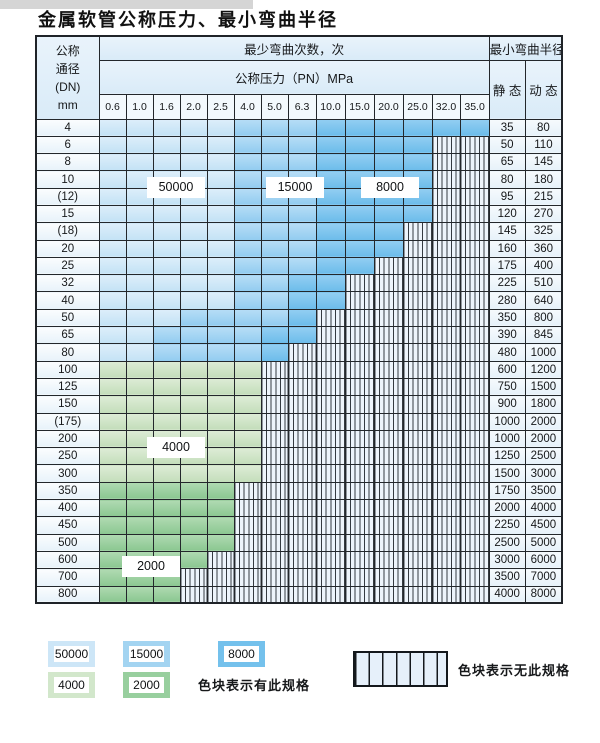  What do you see at coordinates (71, 654) in the screenshot?
I see `legend-swatch-50000: 50000` at bounding box center [71, 654].